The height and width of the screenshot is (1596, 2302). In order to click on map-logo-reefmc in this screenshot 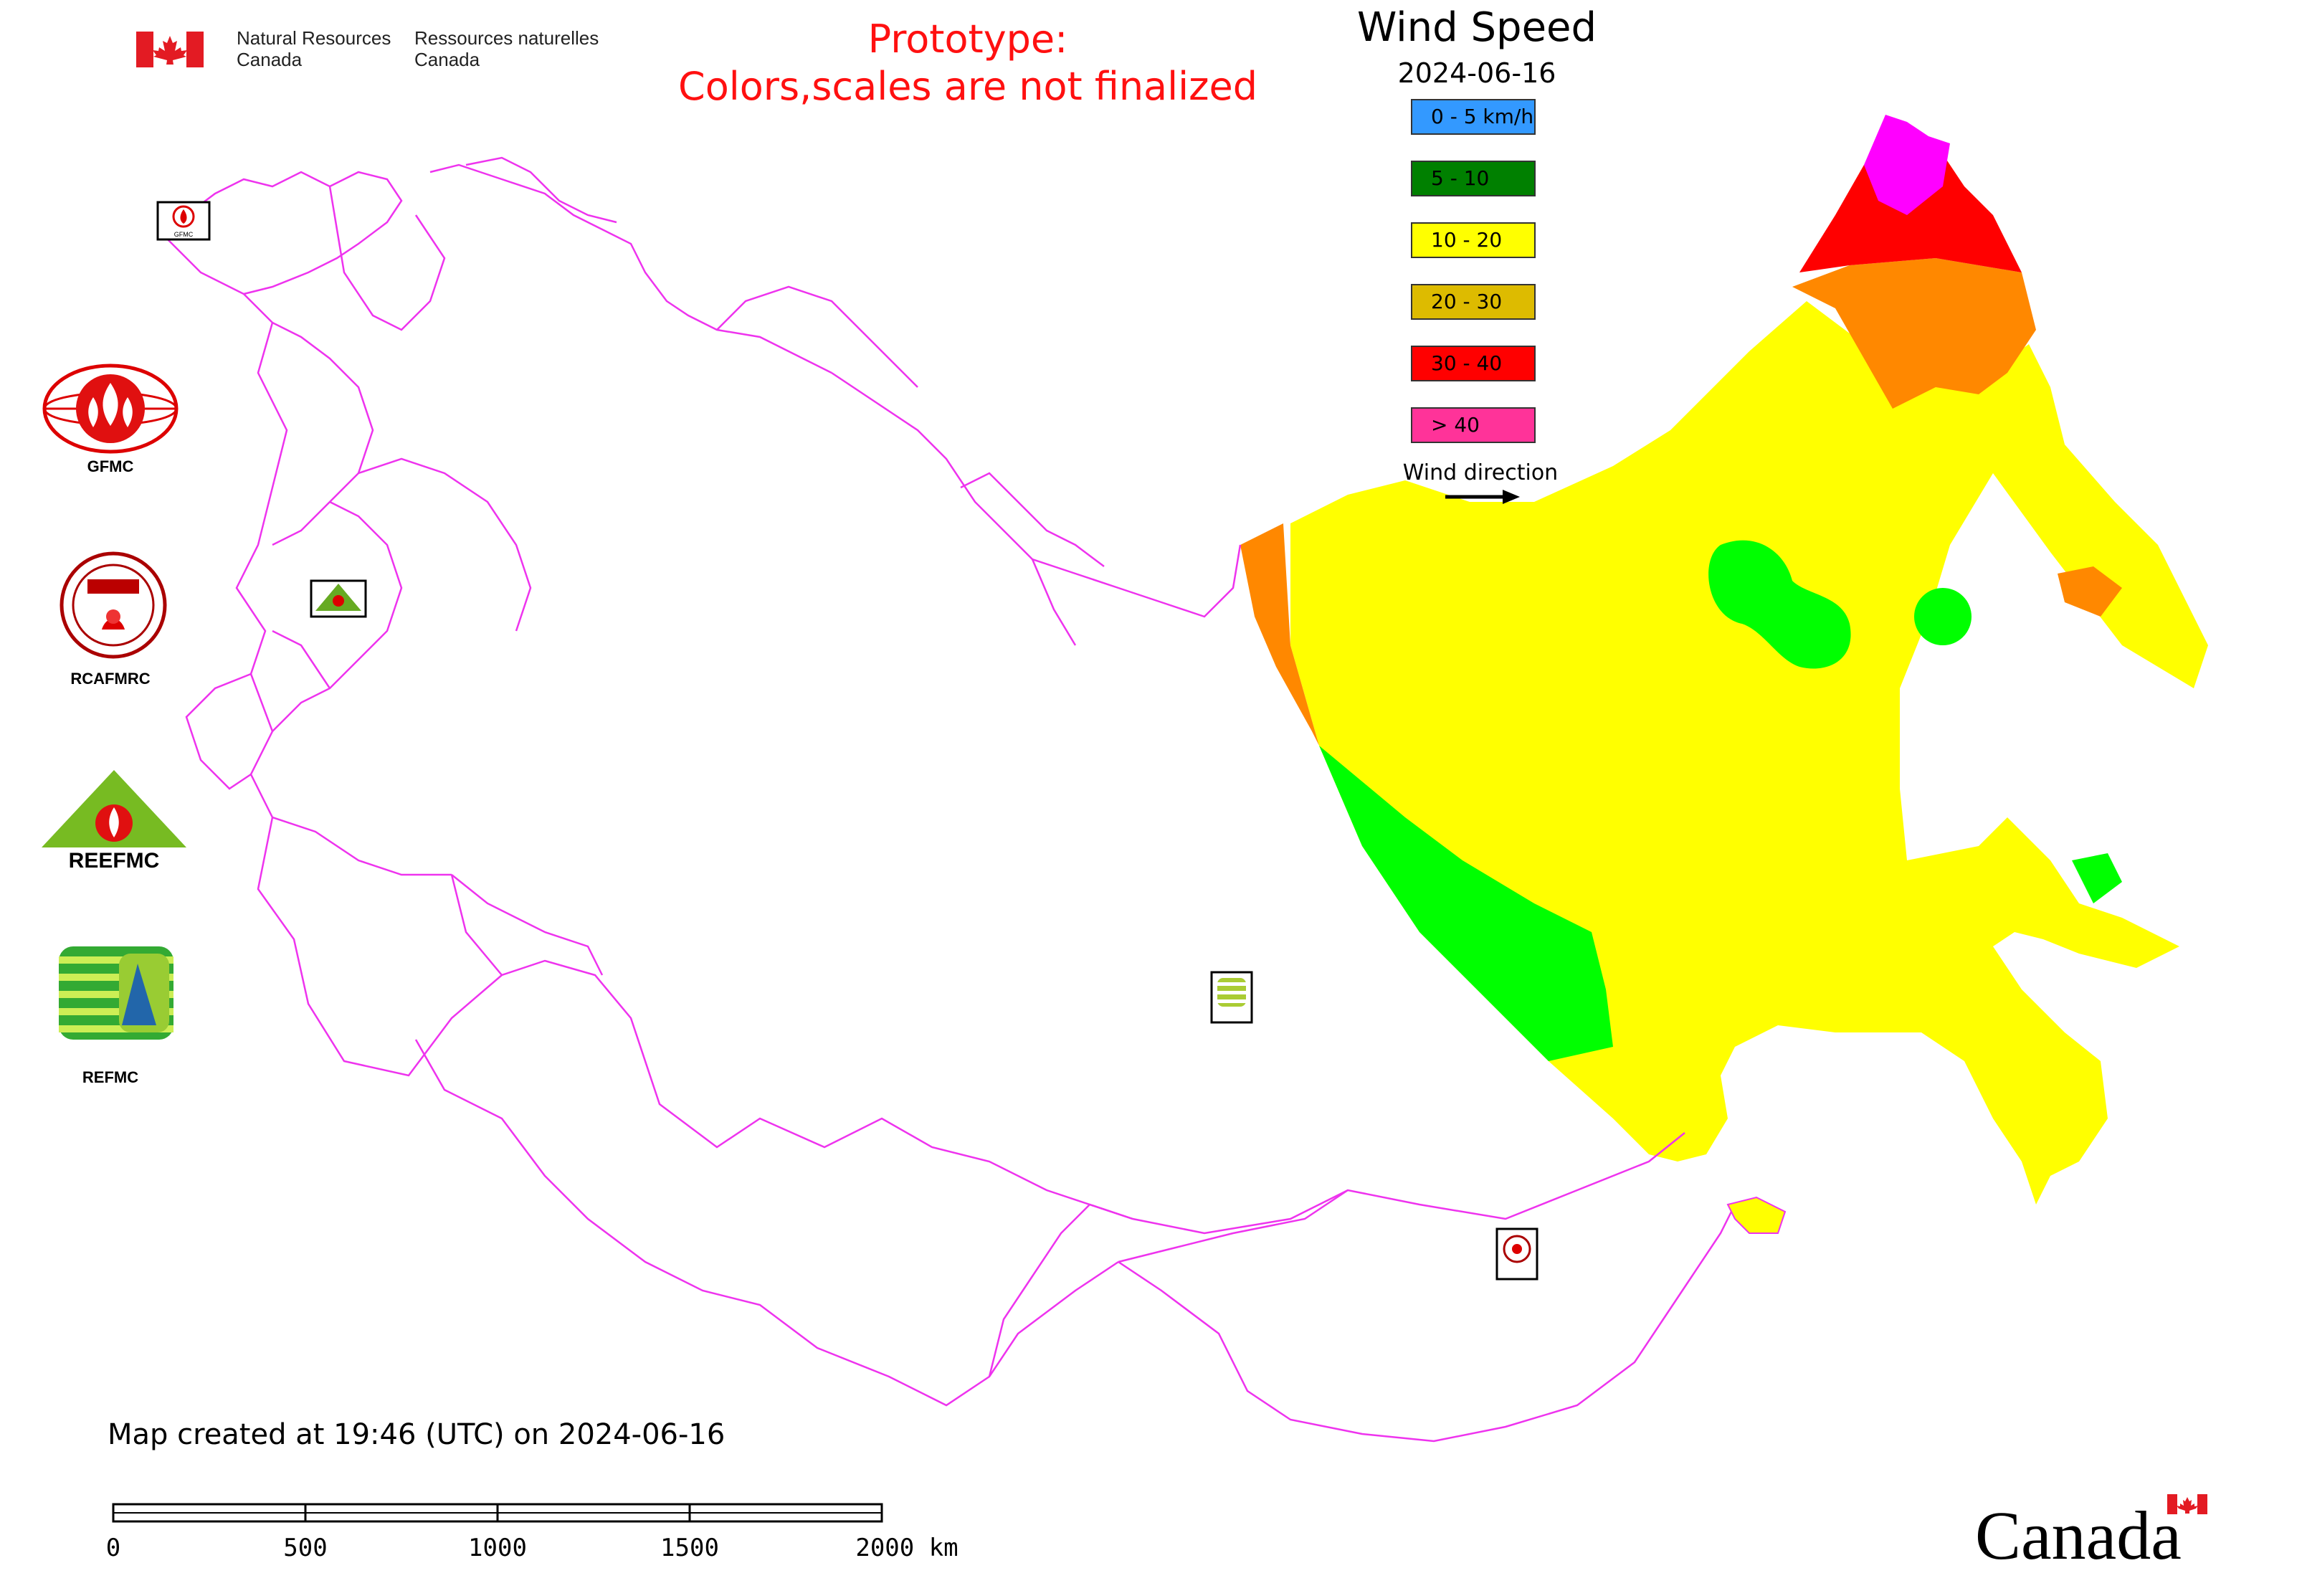, I will do `click(339, 598)`.